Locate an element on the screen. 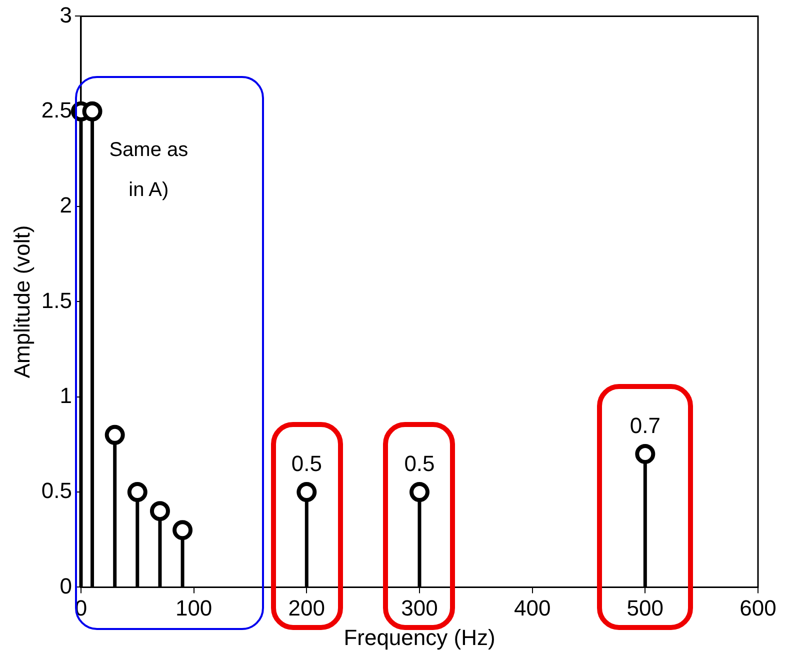 This screenshot has width=786, height=658. y-tick-label: 1.5 is located at coordinates (56, 300).